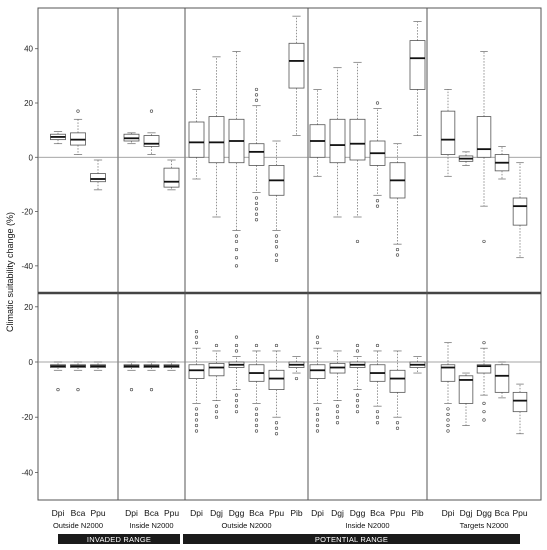 The height and width of the screenshot is (550, 547). Describe the element at coordinates (29, 261) in the screenshot. I see `y-ticks: -40 -20 0 20 40 -40 -20 0 20` at that location.